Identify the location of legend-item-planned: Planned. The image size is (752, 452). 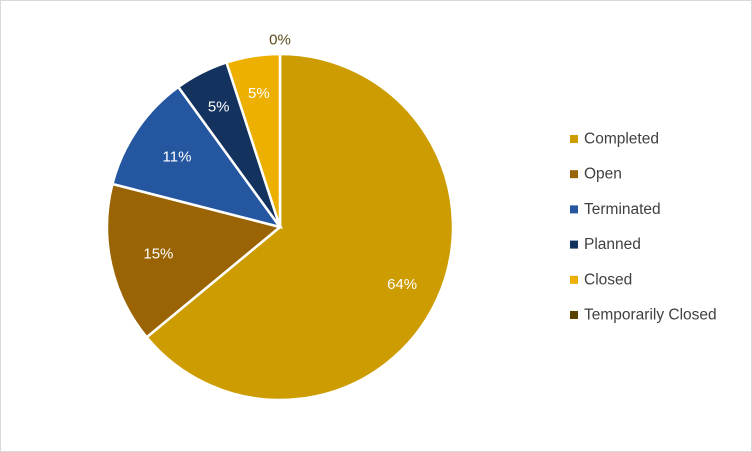
(605, 244).